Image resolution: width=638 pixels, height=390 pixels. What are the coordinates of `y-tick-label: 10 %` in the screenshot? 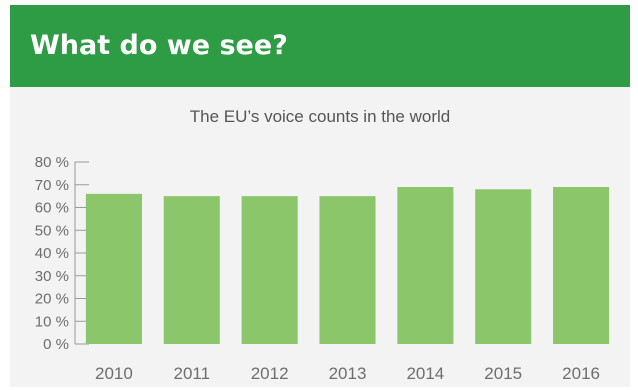 It's located at (52, 321).